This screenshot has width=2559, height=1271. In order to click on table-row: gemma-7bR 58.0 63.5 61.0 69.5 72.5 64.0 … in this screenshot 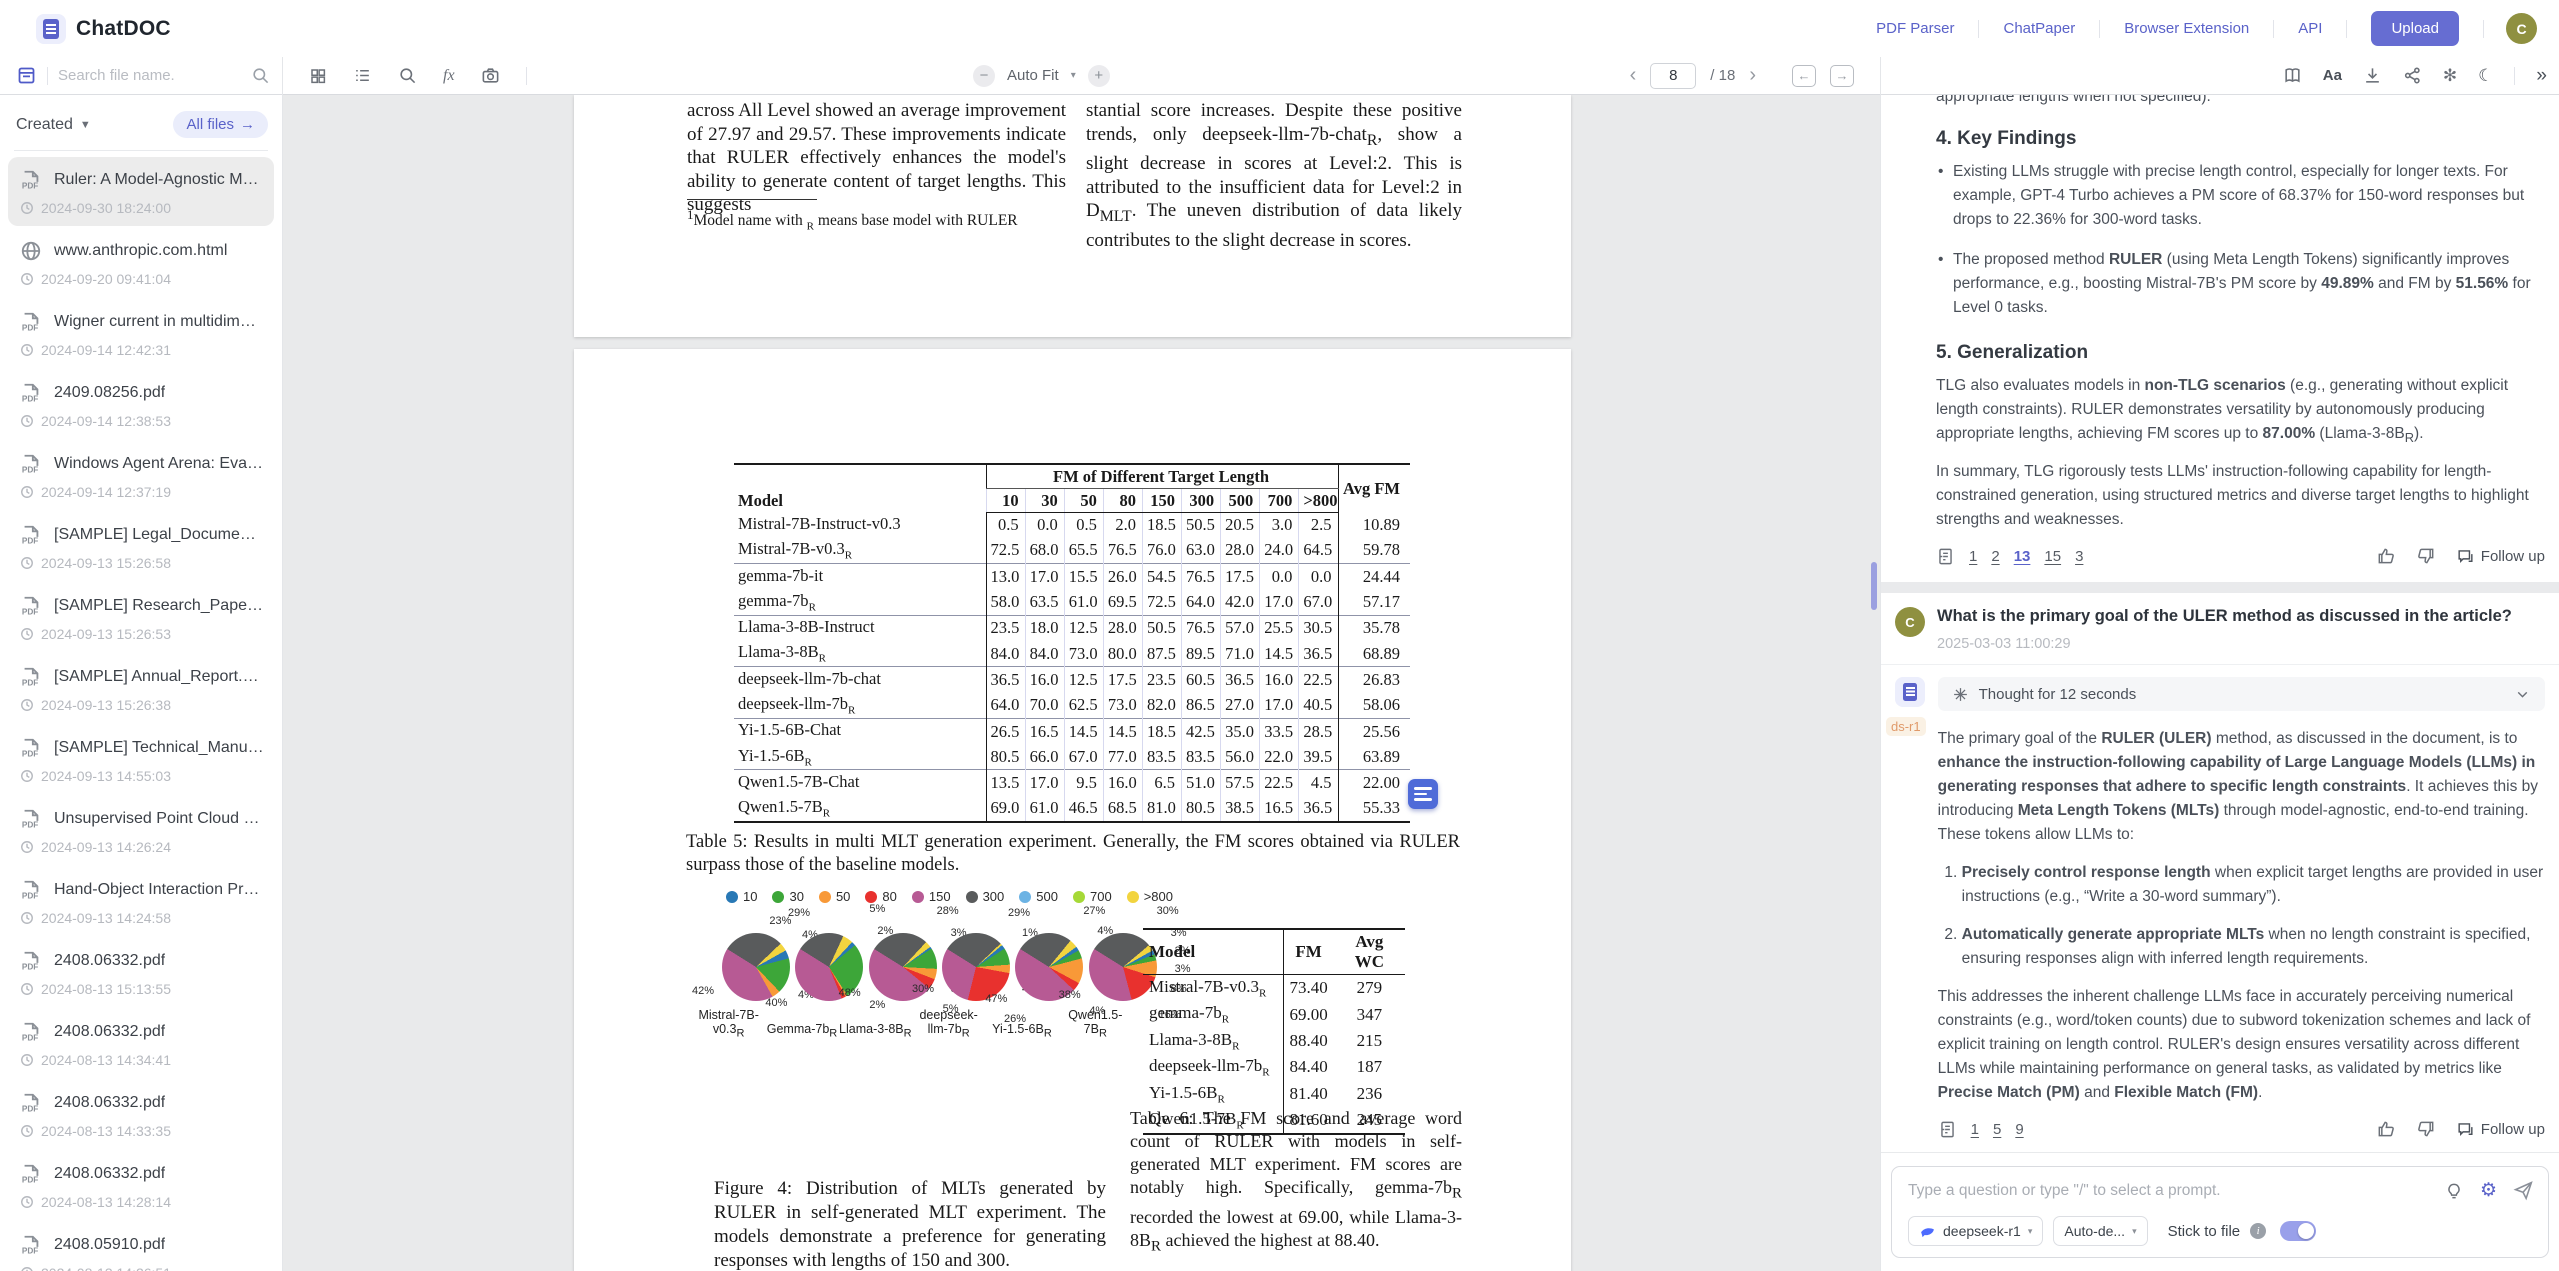, I will do `click(1072, 602)`.